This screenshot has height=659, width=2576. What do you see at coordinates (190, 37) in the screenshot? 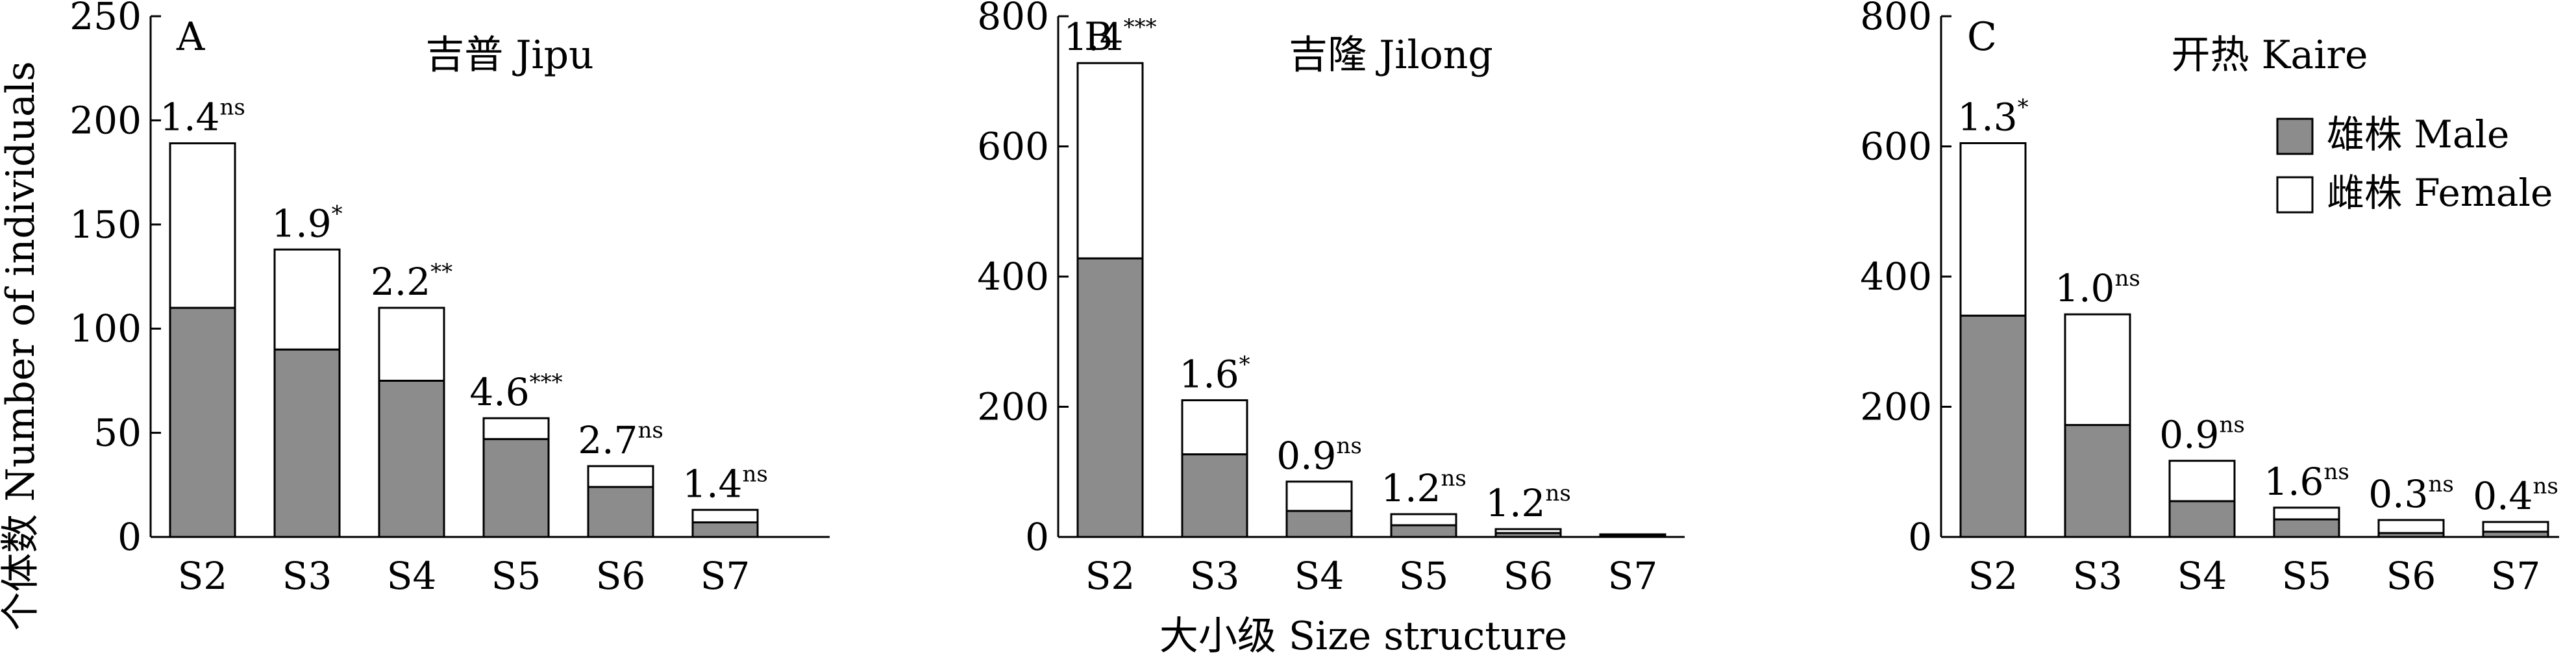
I see `panel-letter: A` at bounding box center [190, 37].